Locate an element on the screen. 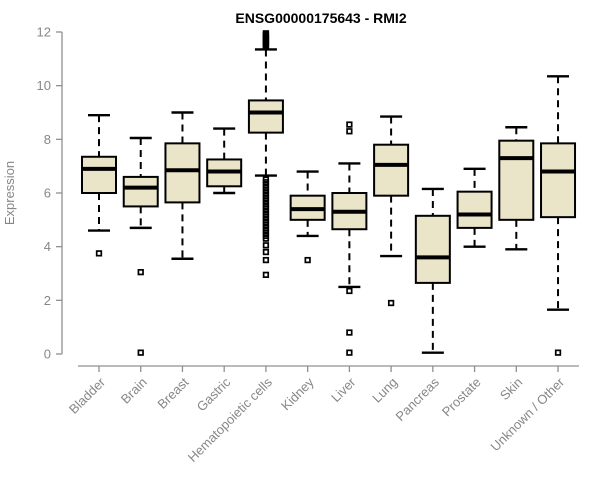 This screenshot has width=600, height=500. x-tick-label-breast: Breast is located at coordinates (172, 392).